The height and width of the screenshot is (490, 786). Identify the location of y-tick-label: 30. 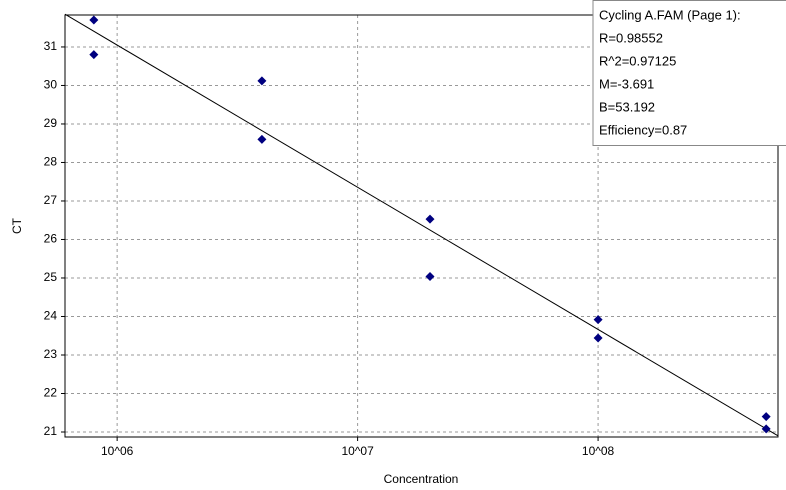
(51, 85).